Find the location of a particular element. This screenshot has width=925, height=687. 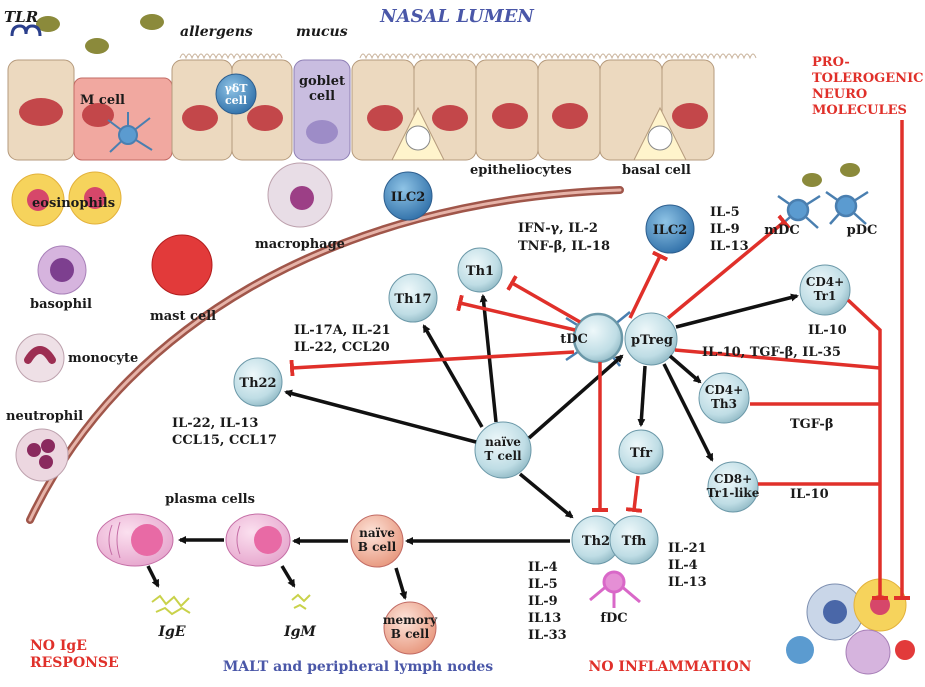

th2-cytokines-line1: IL-4 is located at coordinates (543, 567).